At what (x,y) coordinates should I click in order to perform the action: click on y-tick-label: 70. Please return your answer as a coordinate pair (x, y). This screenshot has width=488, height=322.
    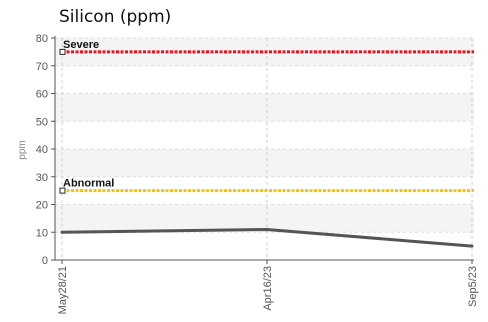
    Looking at the image, I should click on (42, 67).